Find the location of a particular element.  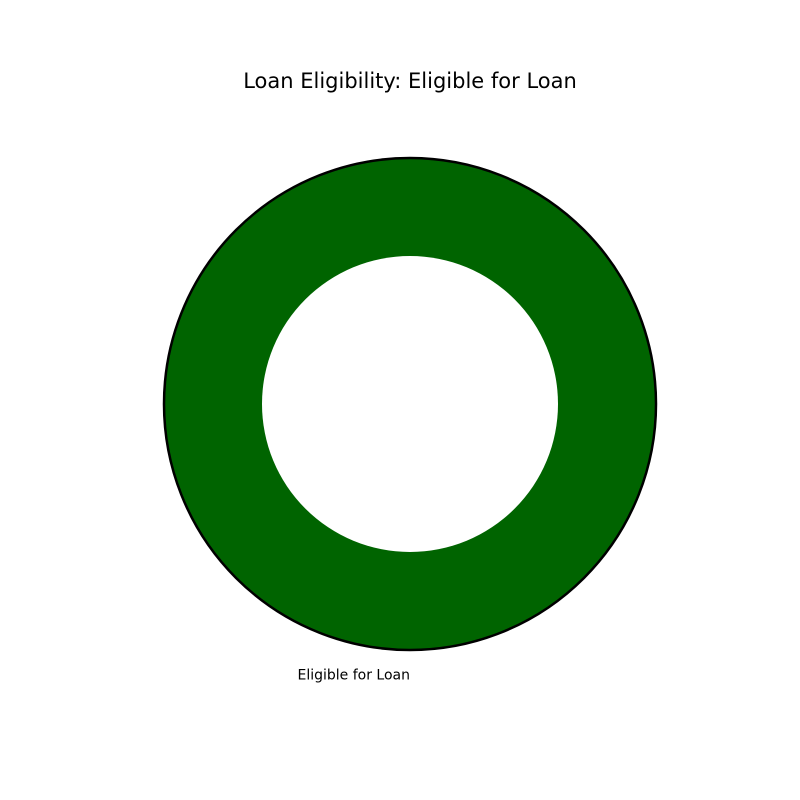

slice-label: Eligible for Loan is located at coordinates (353, 676).